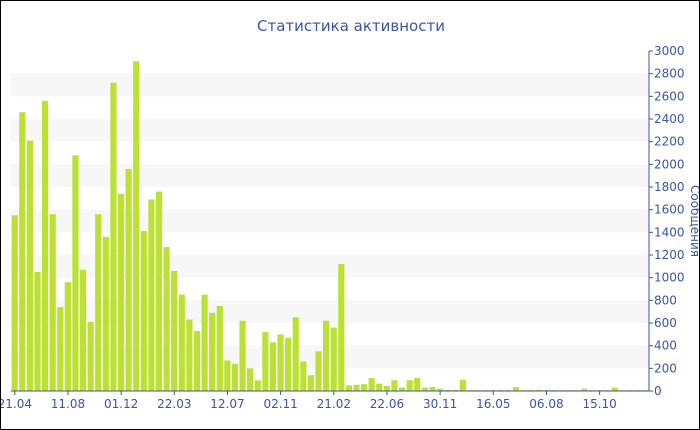  What do you see at coordinates (440, 404) in the screenshot?
I see `x-tick-label: 30.11` at bounding box center [440, 404].